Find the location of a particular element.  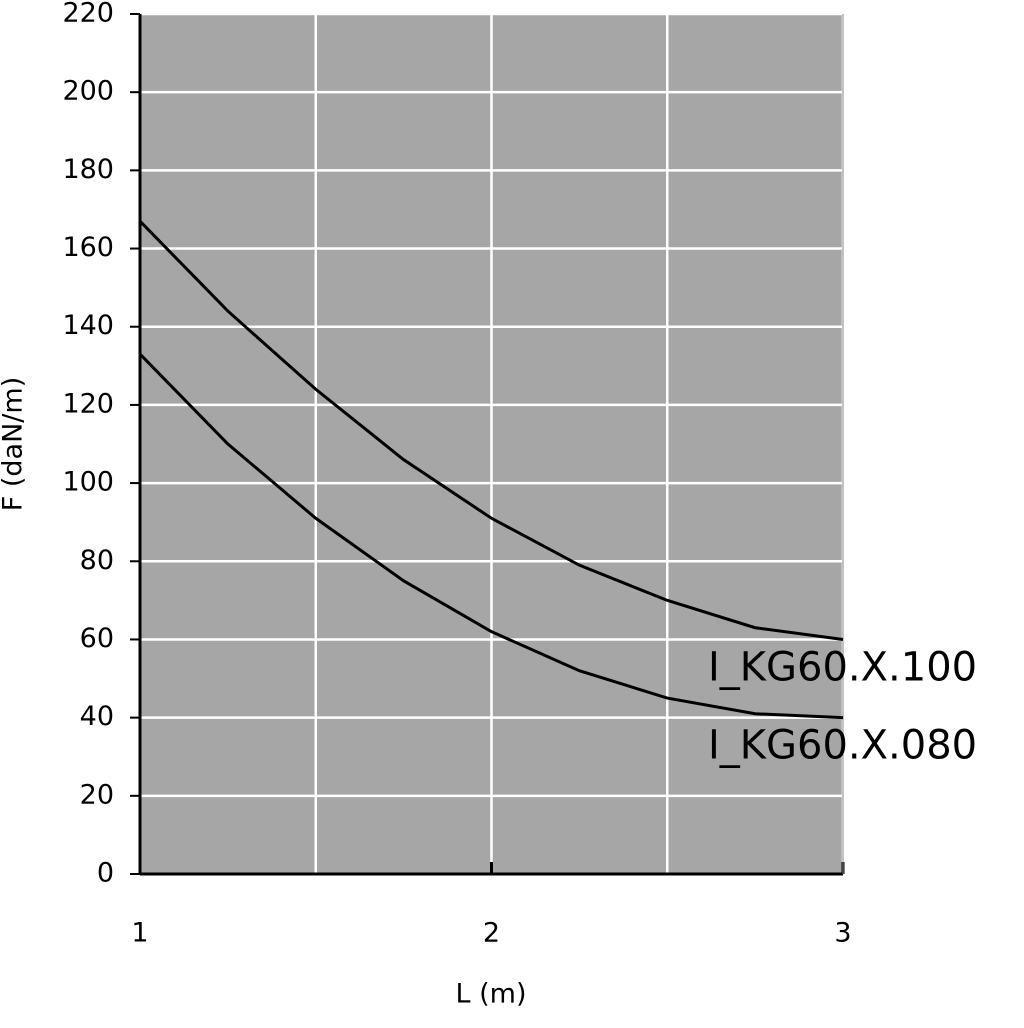

y-tick-label: 160 is located at coordinates (88, 247).